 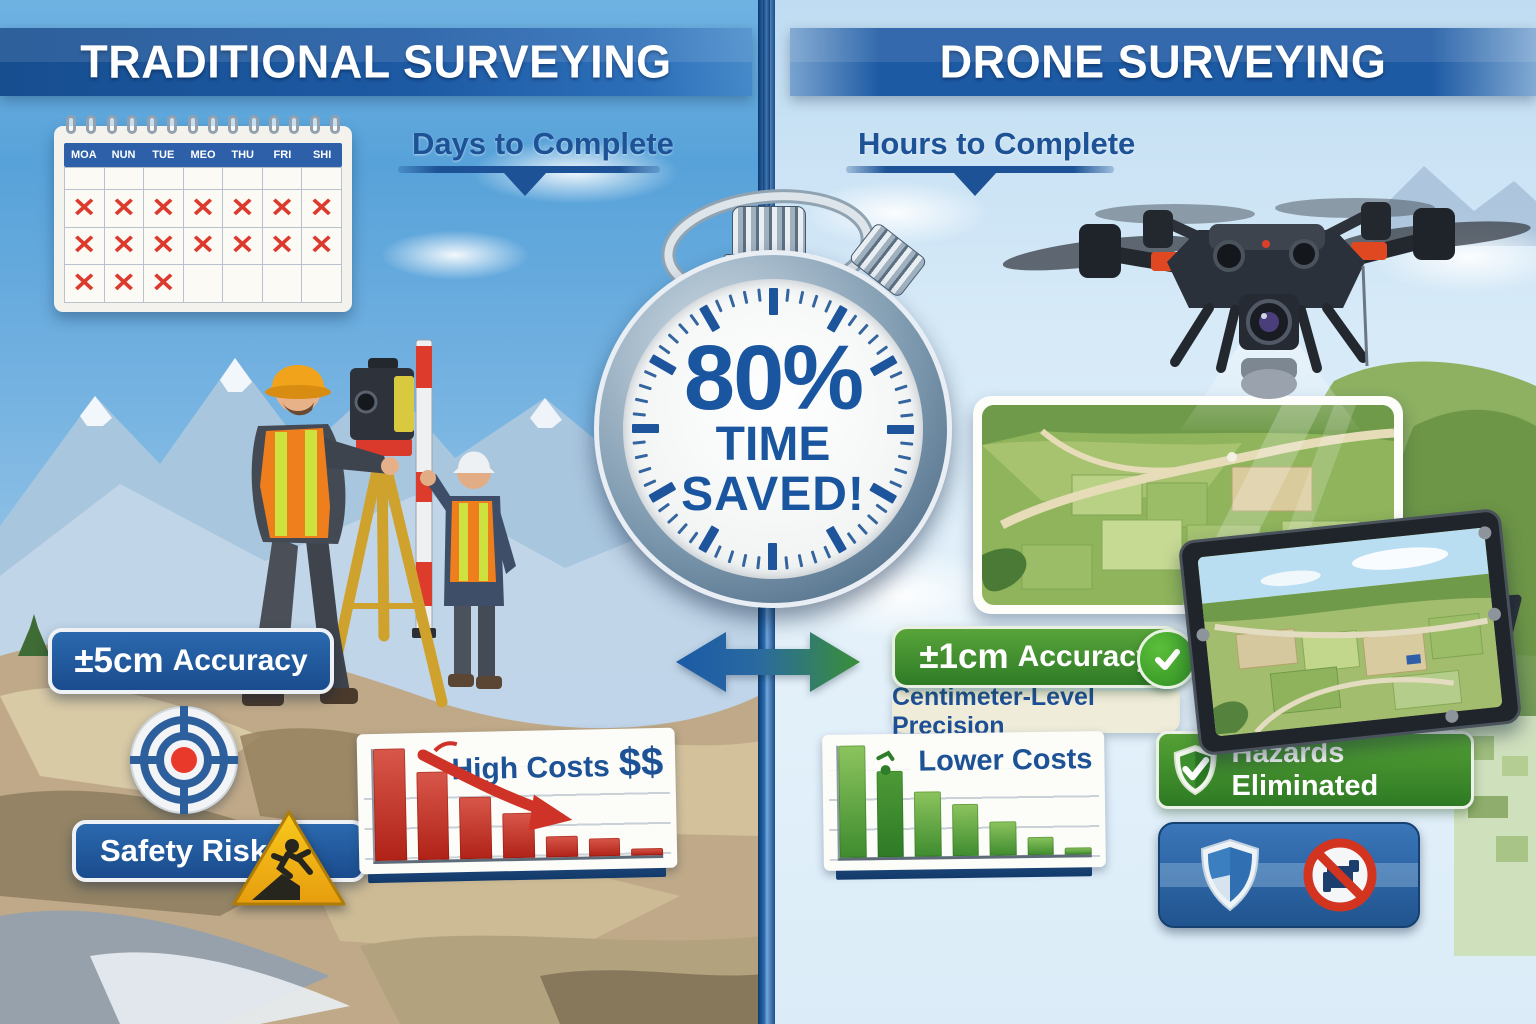 I want to click on check-circle-icon, so click(x=1167, y=659).